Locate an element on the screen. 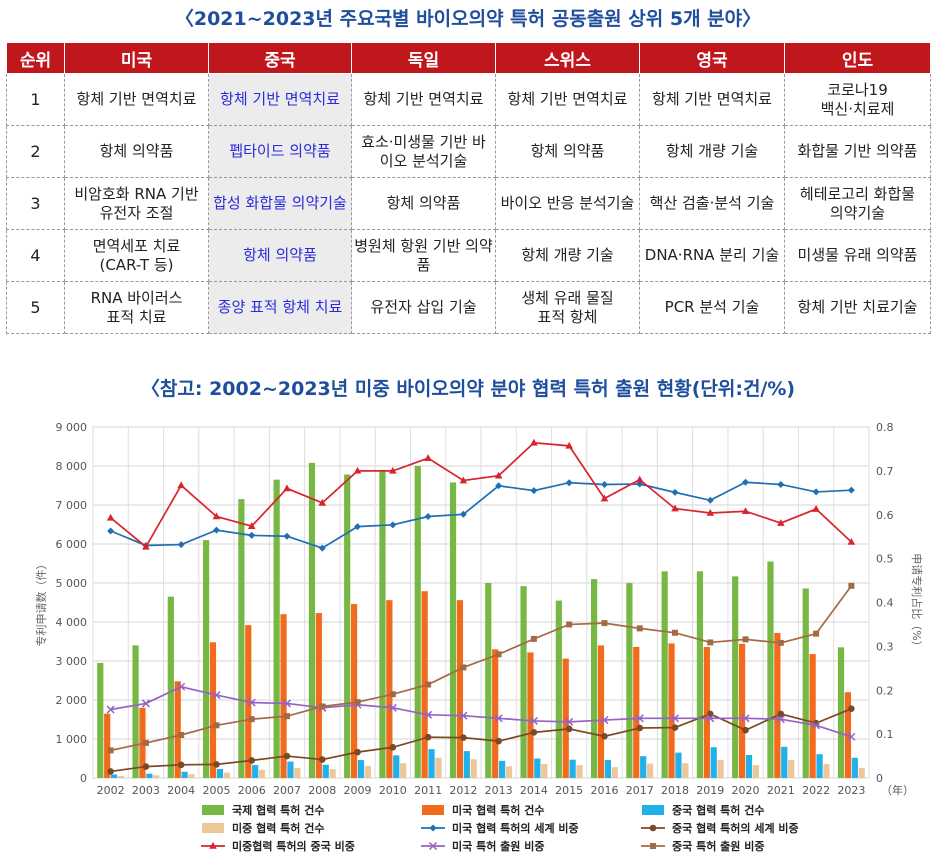 The image size is (936, 858). rank-cell: 3 is located at coordinates (35, 203).